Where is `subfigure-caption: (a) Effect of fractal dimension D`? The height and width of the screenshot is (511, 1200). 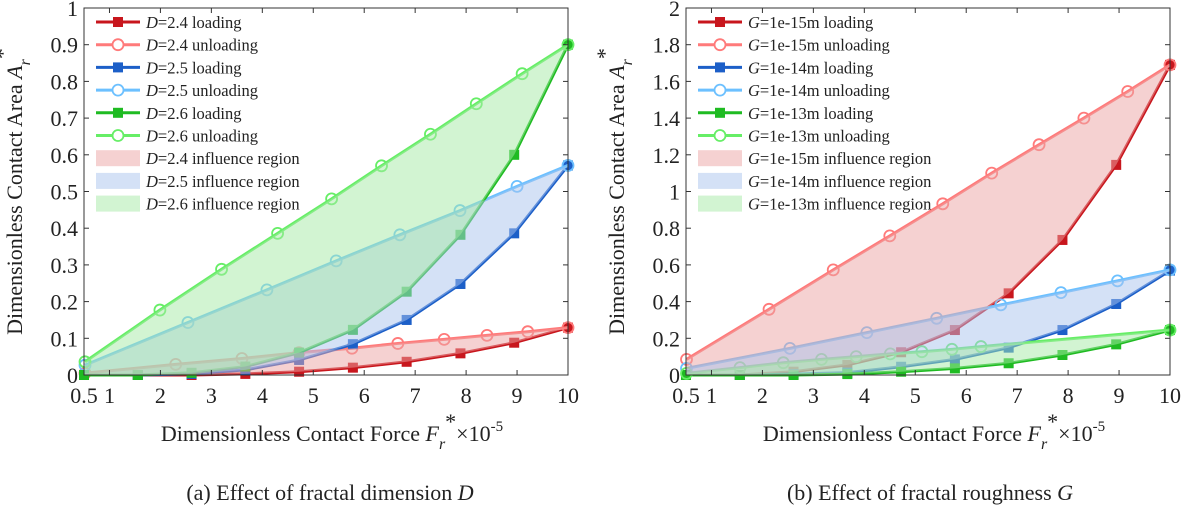 subfigure-caption: (a) Effect of fractal dimension D is located at coordinates (329, 492).